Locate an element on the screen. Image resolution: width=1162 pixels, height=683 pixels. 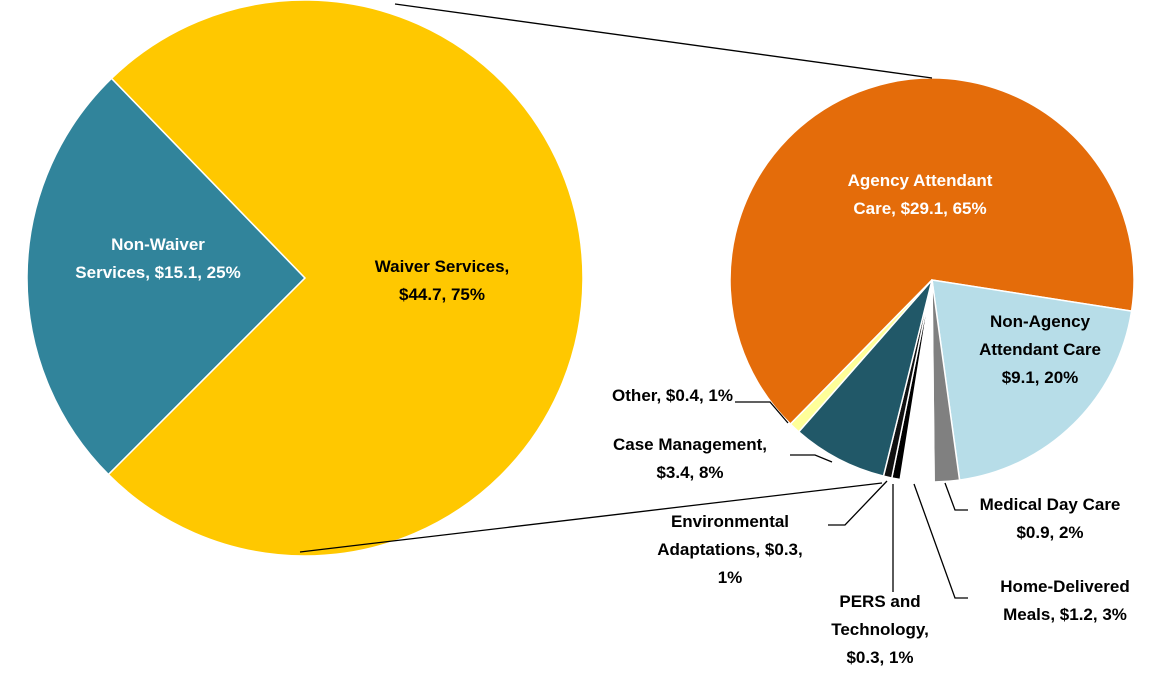
label-line: $0.9, 2% is located at coordinates (1049, 532).